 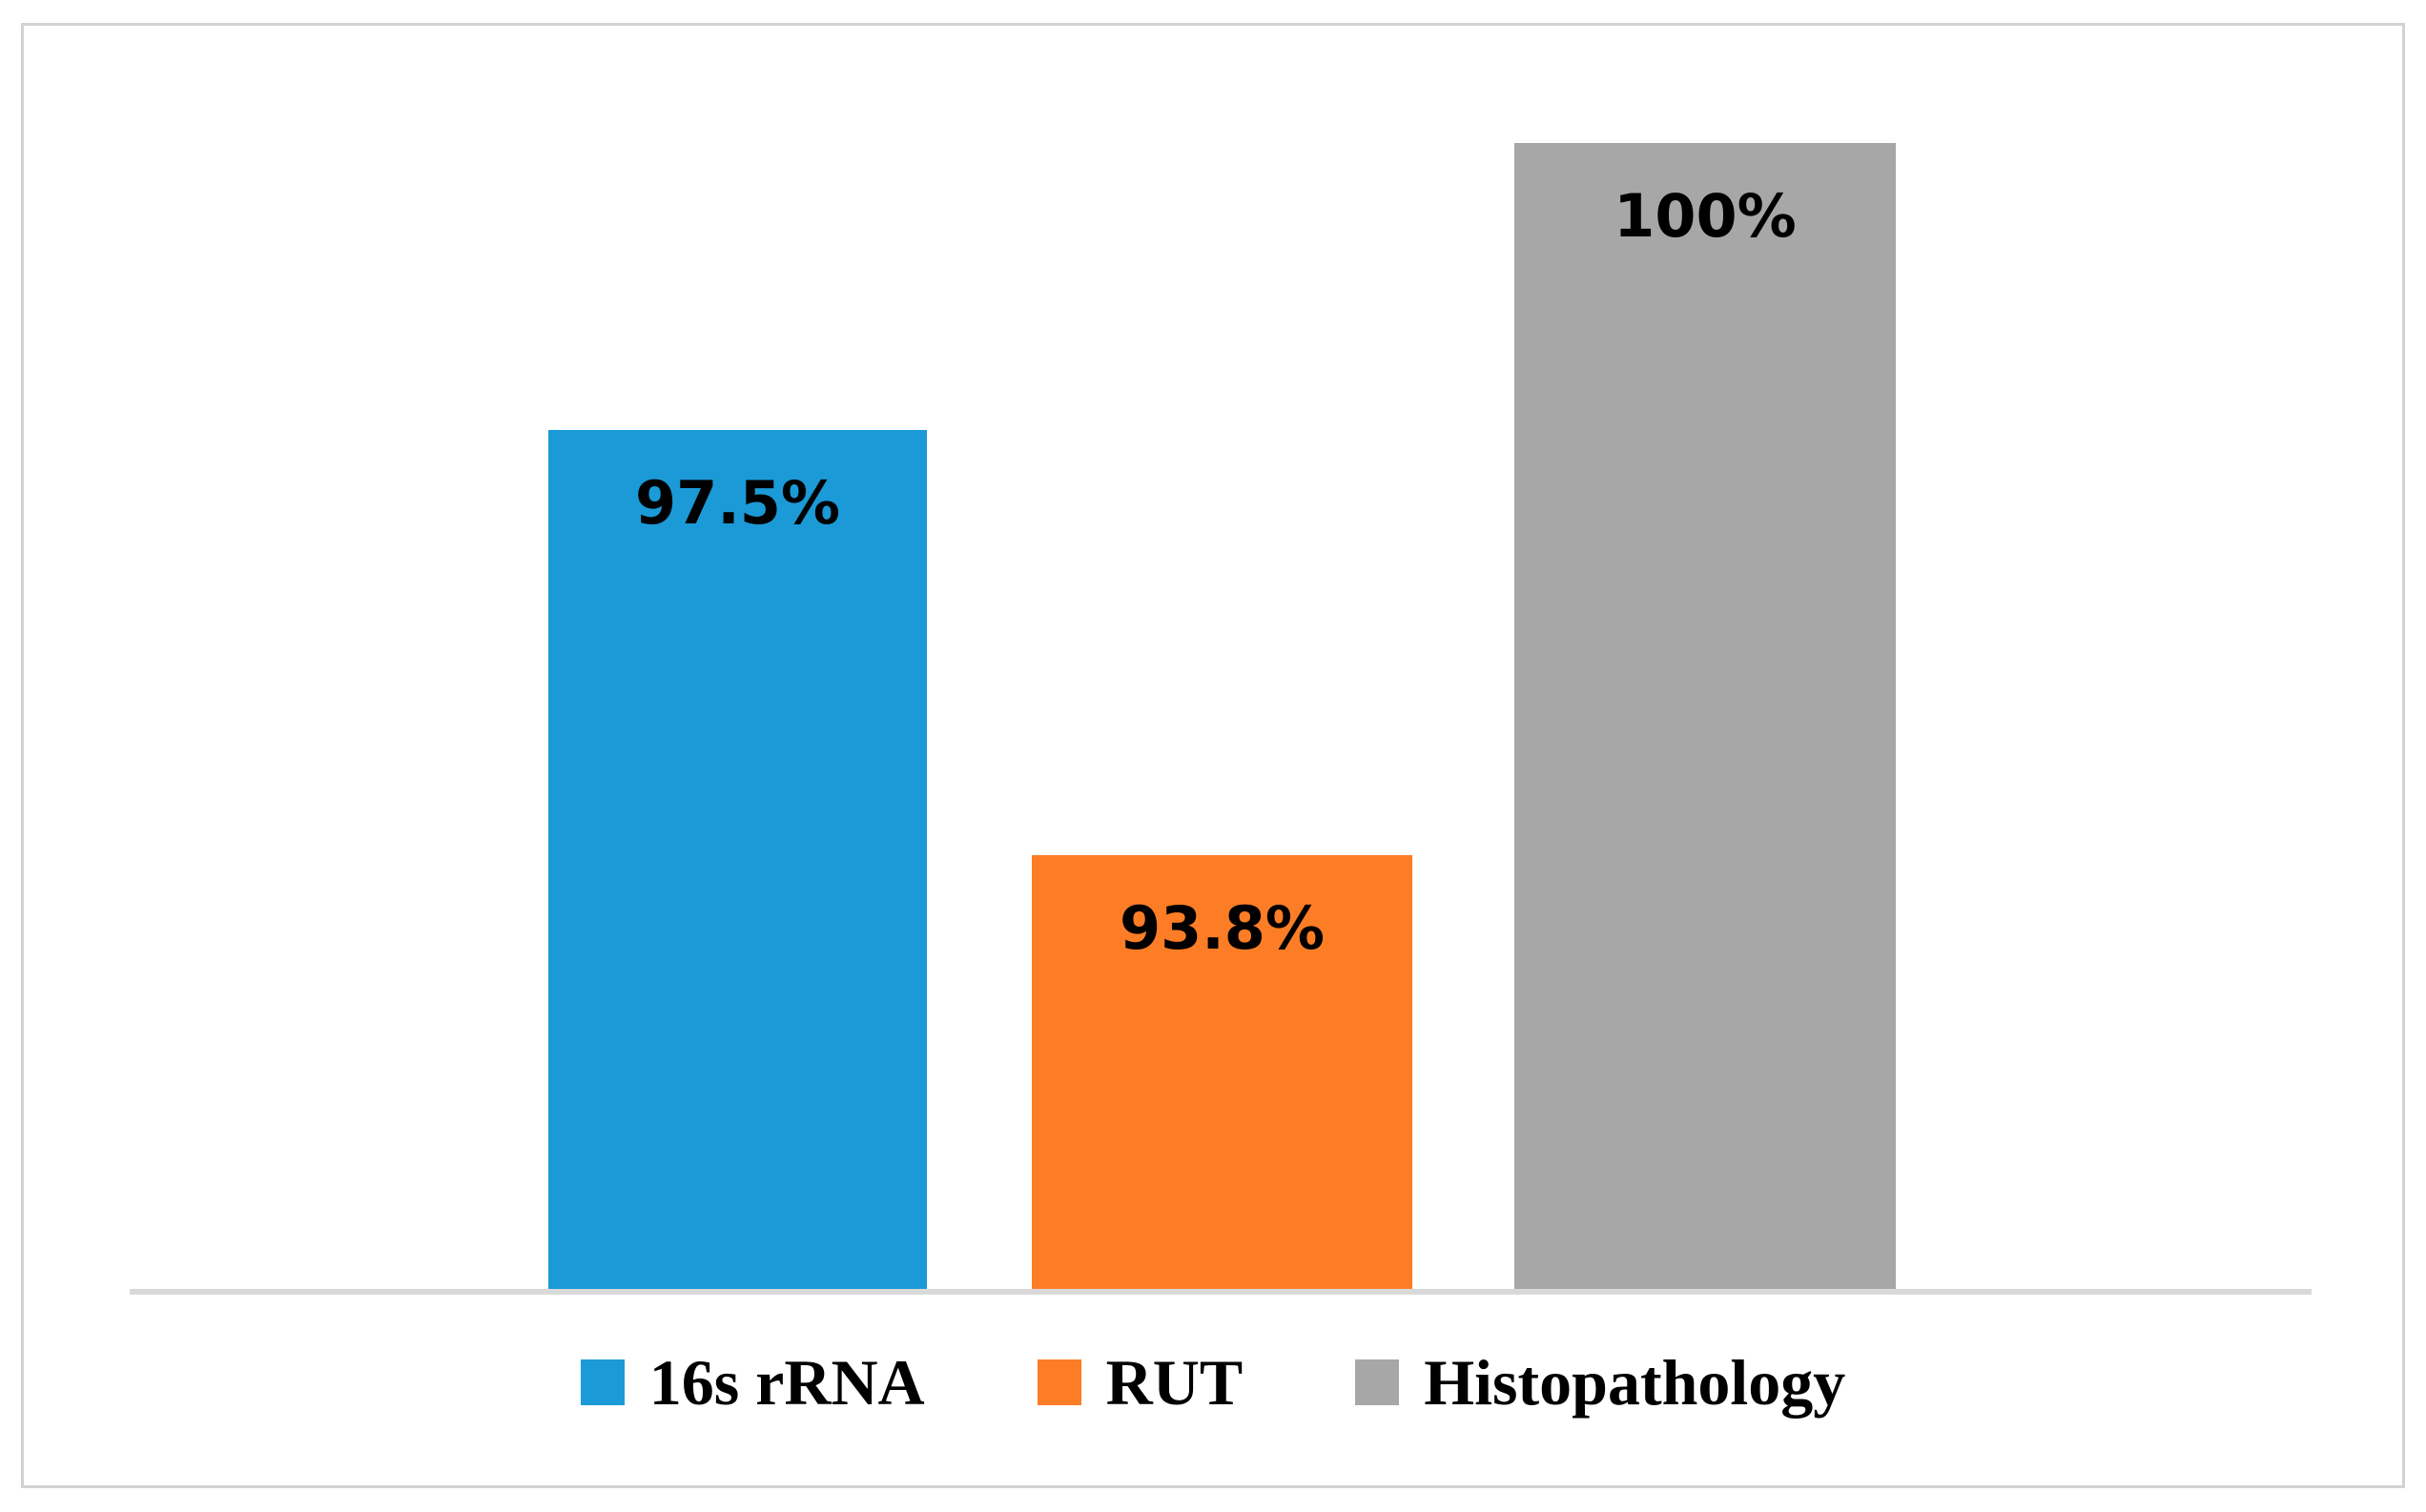 I want to click on legend-label-16s-rrna: 16s rRNA, so click(x=786, y=1382).